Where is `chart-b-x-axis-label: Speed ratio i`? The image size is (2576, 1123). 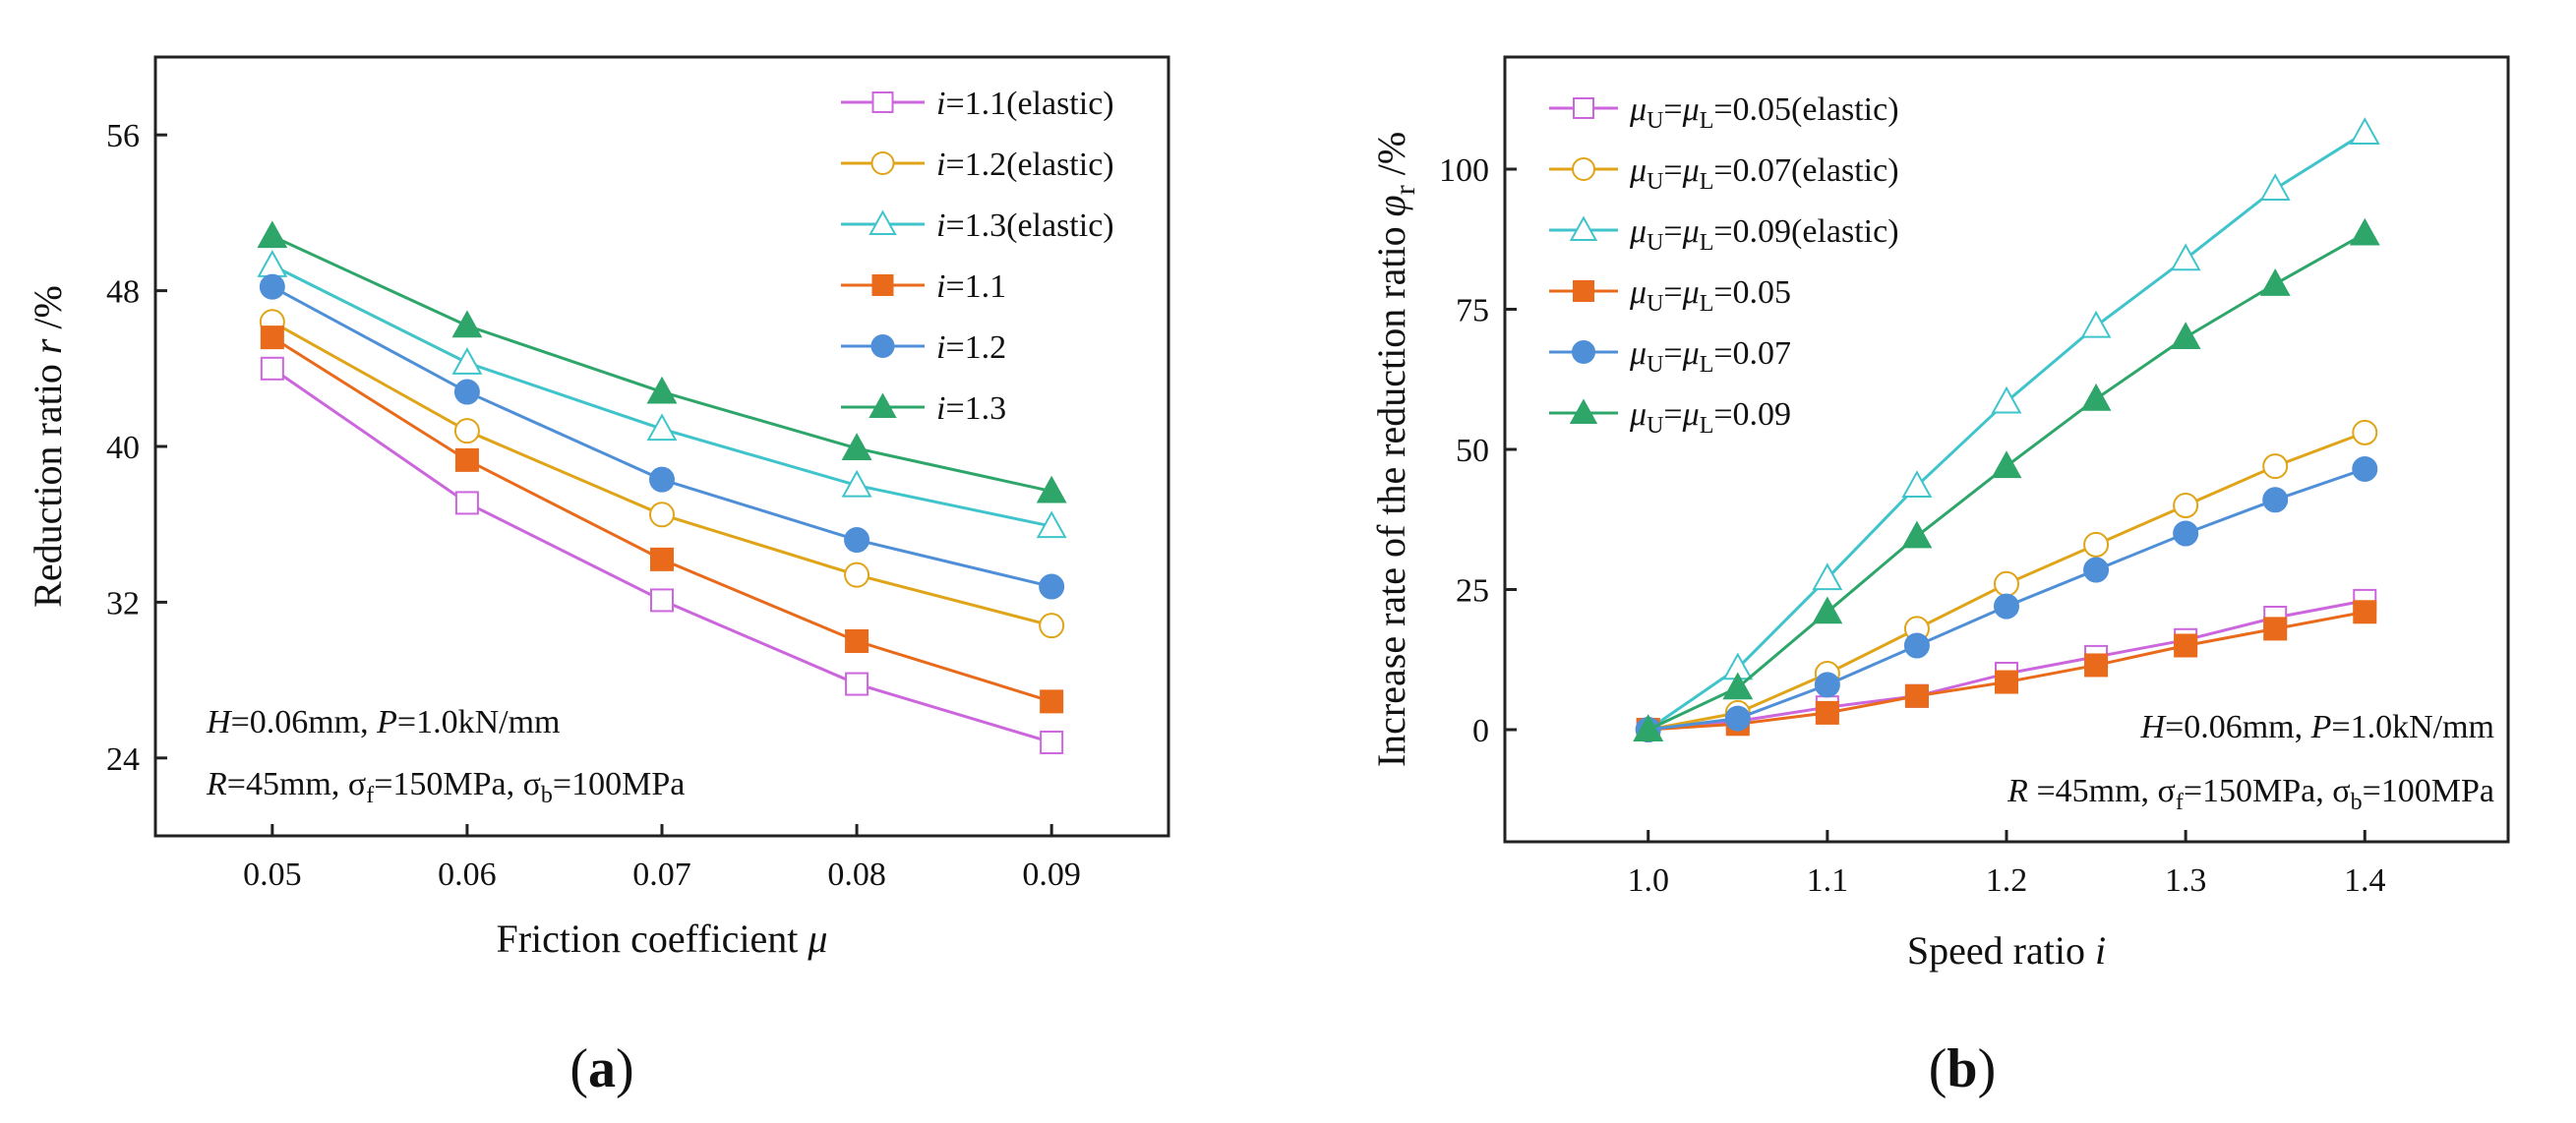
chart-b-x-axis-label: Speed ratio i is located at coordinates (2006, 950).